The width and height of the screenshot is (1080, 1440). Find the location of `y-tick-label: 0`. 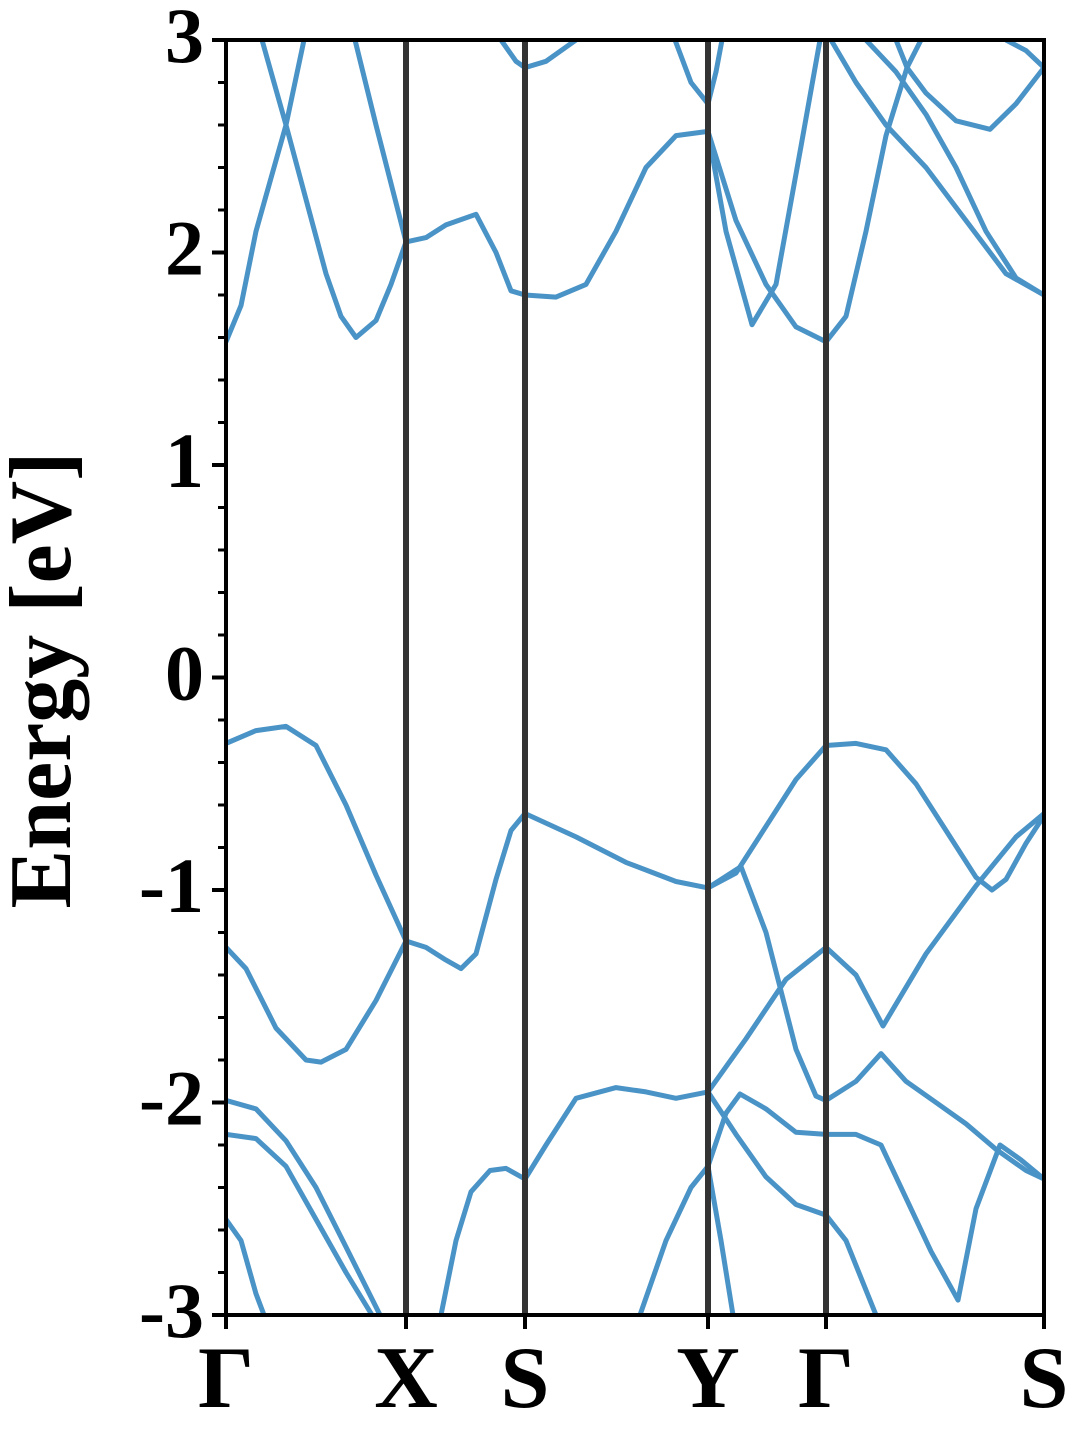

y-tick-label: 0 is located at coordinates (184, 672).